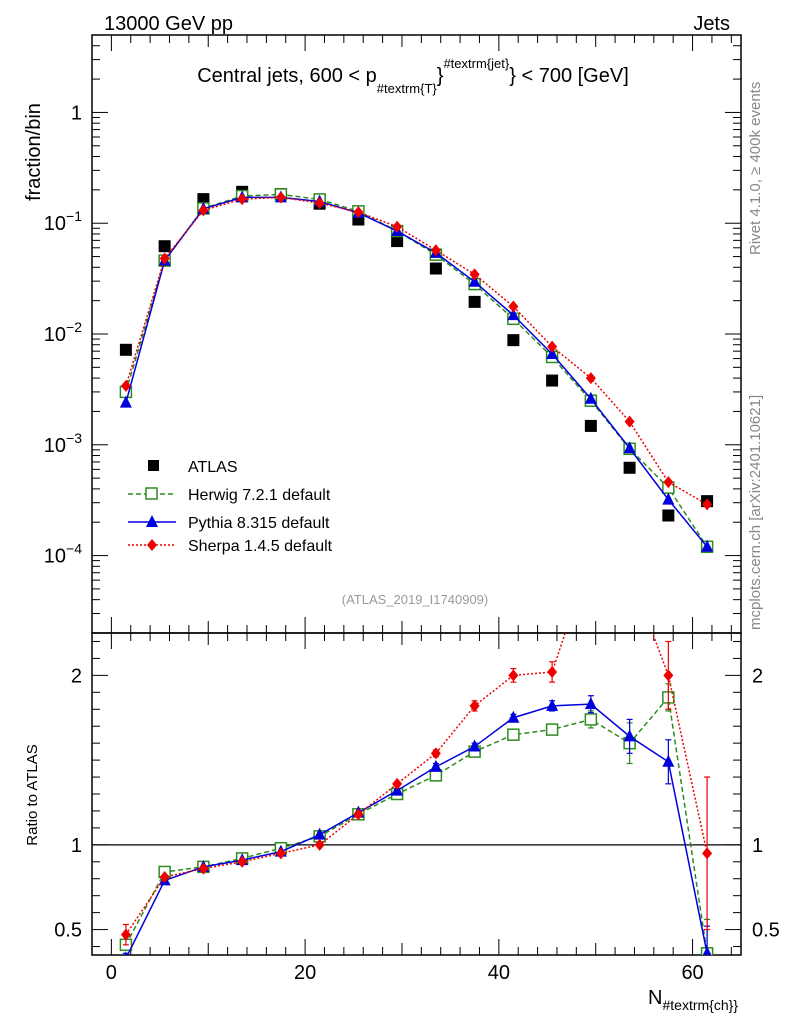  What do you see at coordinates (34, 152) in the screenshot?
I see `main-y-axis-label: fraction/bin` at bounding box center [34, 152].